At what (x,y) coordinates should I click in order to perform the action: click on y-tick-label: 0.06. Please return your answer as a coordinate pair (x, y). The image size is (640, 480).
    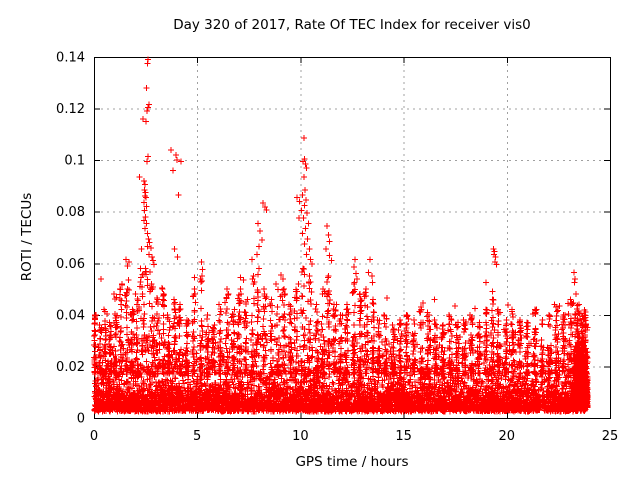
    Looking at the image, I should click on (70, 264).